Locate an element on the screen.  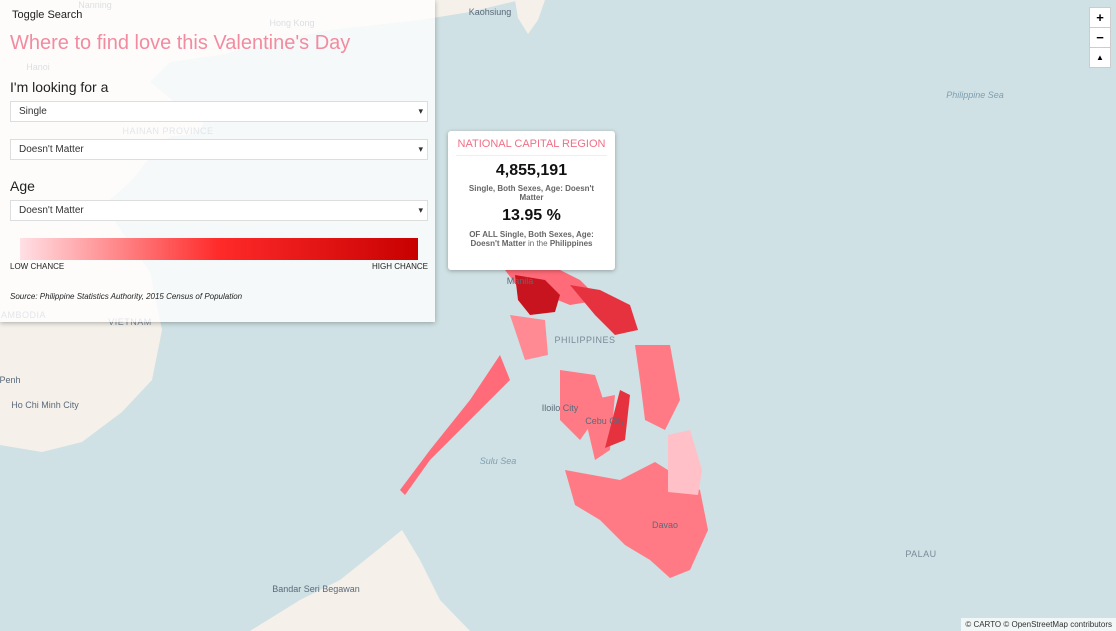
panel-title: Where to find love this Valentine's Day is located at coordinates (180, 43).